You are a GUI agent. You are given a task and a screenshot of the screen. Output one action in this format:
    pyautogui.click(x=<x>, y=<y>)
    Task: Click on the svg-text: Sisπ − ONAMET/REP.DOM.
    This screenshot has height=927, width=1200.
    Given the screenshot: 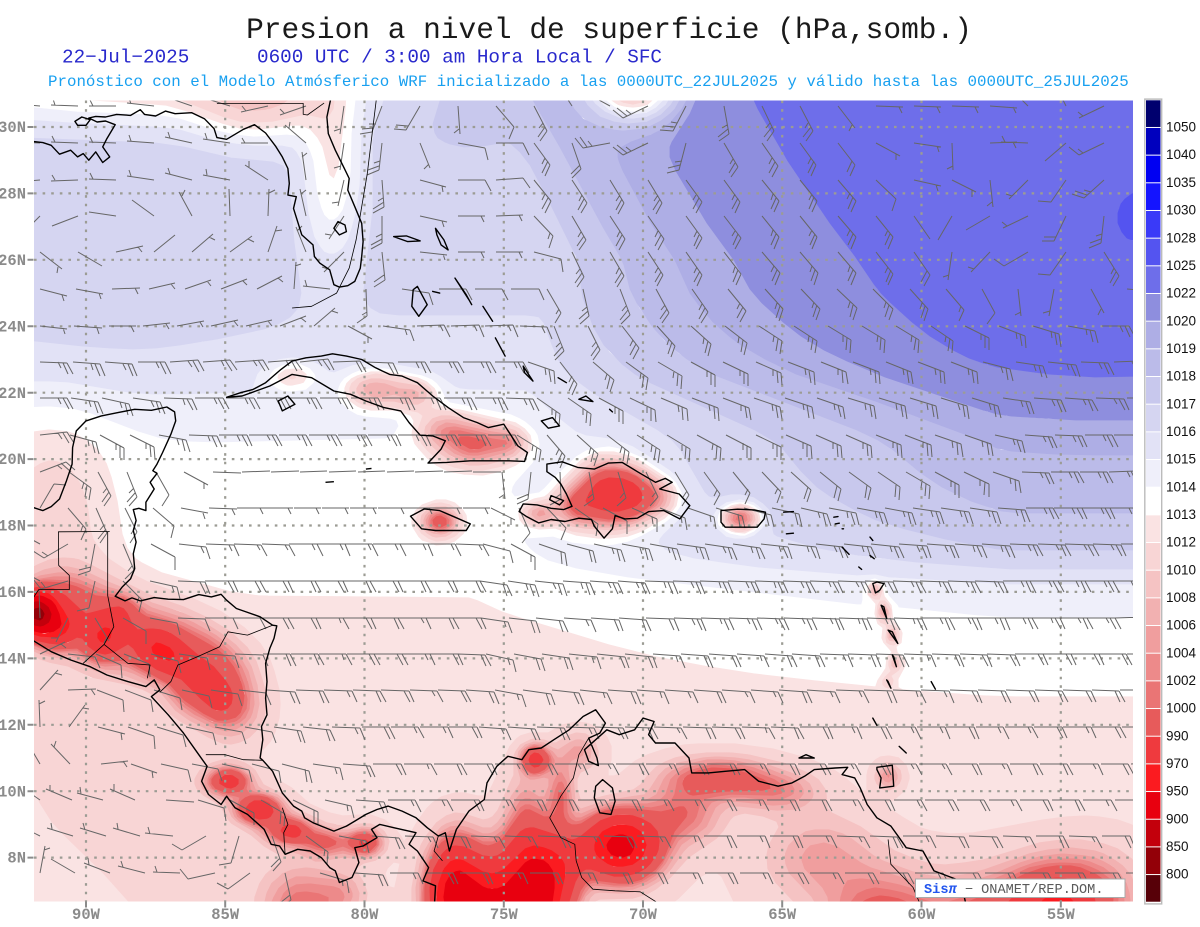 What is the action you would take?
    pyautogui.click(x=1014, y=890)
    